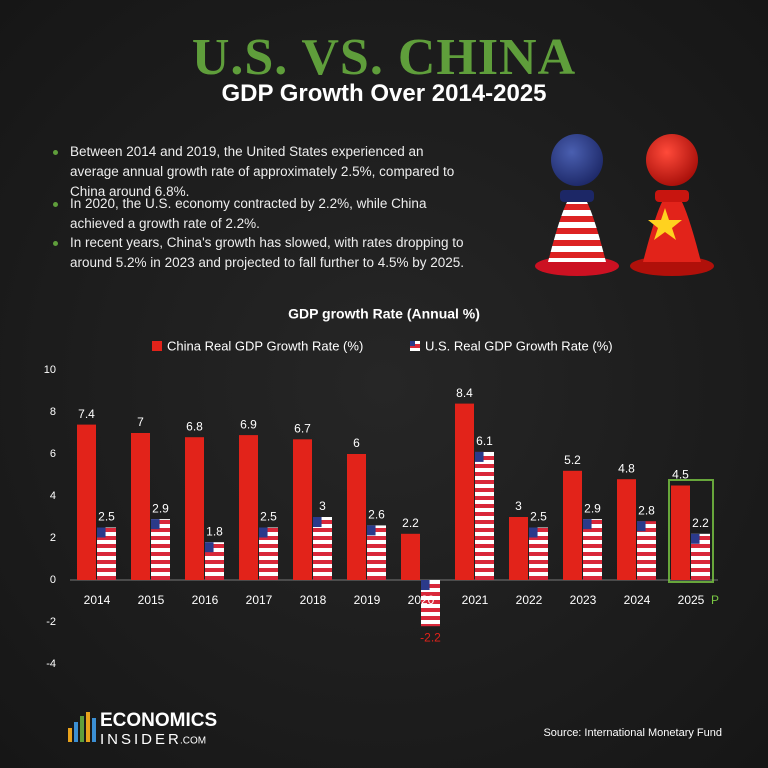  Describe the element at coordinates (86, 414) in the screenshot. I see `value-label: 7.4` at that location.